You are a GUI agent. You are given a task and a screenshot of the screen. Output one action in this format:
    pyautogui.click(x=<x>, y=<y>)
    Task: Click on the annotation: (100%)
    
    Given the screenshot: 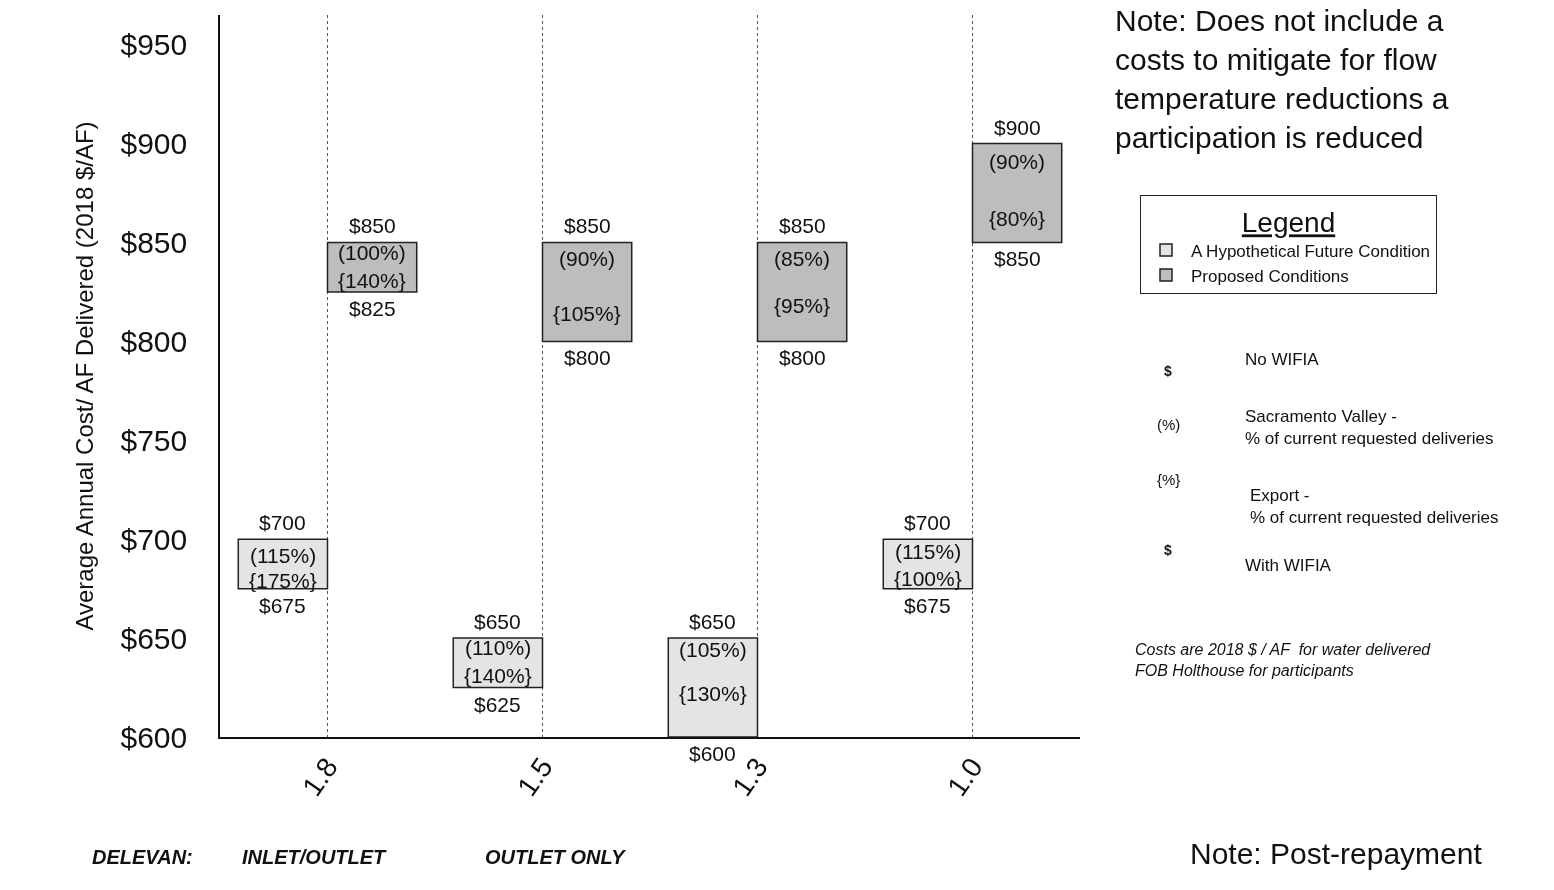 What is the action you would take?
    pyautogui.click(x=372, y=252)
    